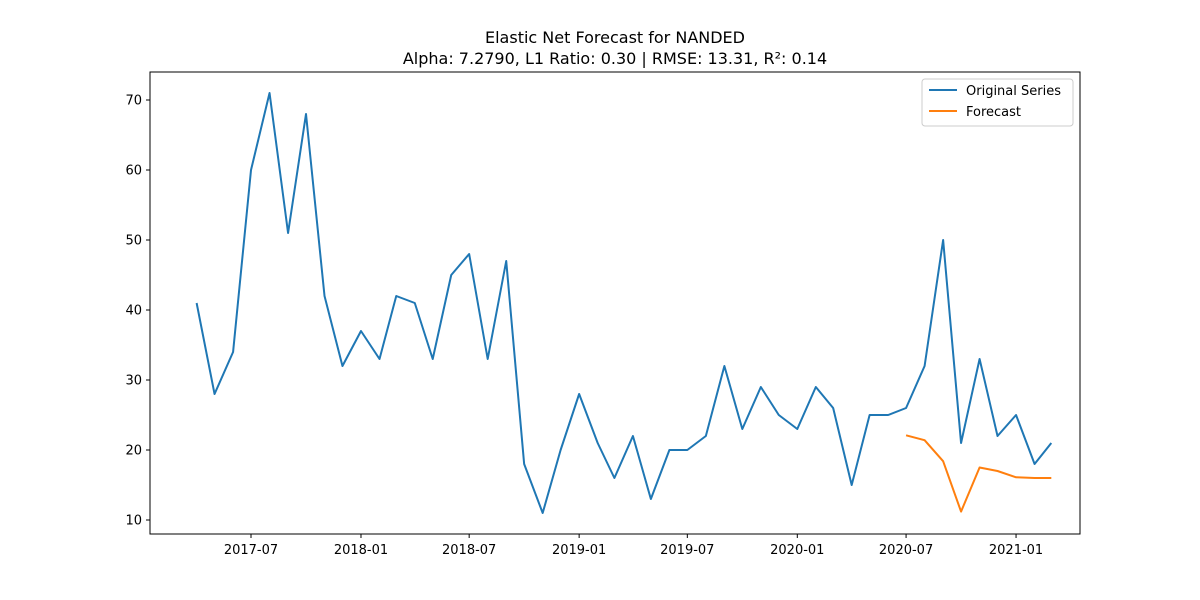 The width and height of the screenshot is (1200, 600). I want to click on y-tick-label: 70, so click(133, 101).